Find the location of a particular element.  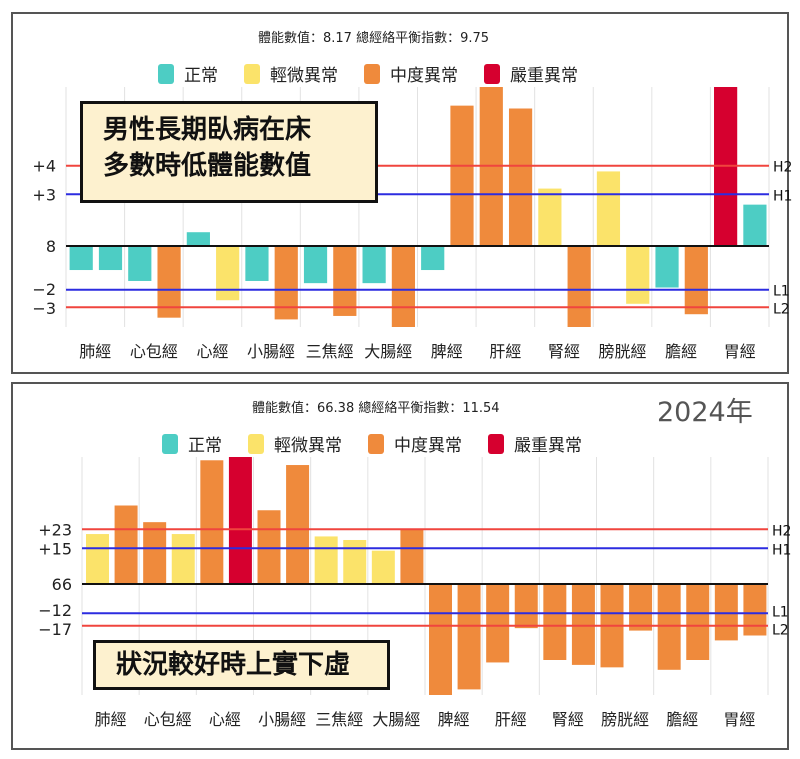

legend-label: 嚴重異常 is located at coordinates (548, 446).